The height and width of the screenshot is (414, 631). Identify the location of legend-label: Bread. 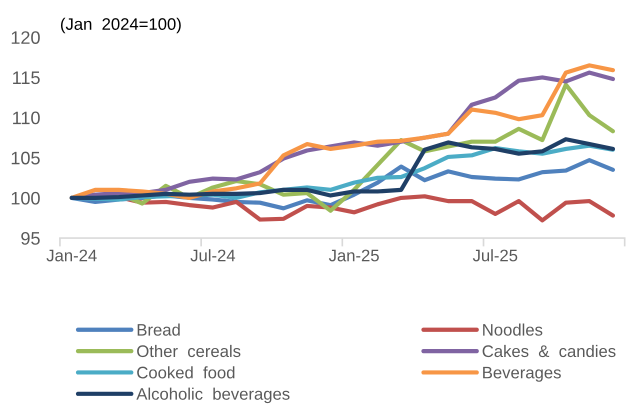
(159, 329).